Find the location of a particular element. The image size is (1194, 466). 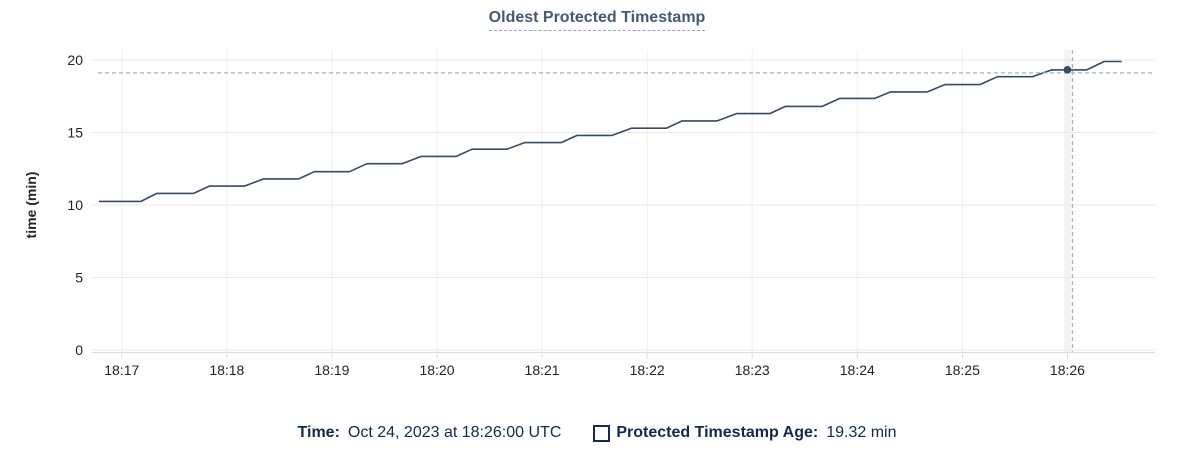

hover-point is located at coordinates (1067, 70).